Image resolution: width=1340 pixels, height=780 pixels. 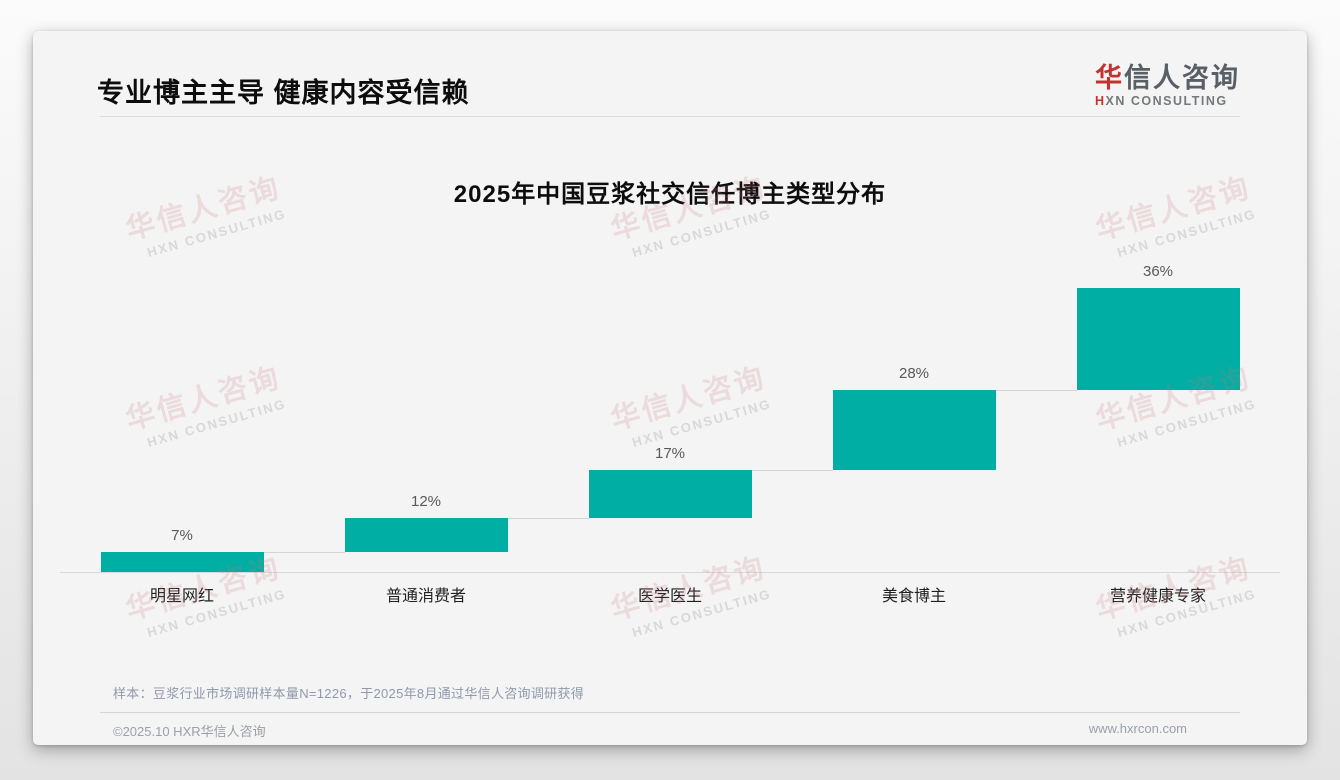 What do you see at coordinates (1137, 728) in the screenshot?
I see `website-url: www.hxrcon.com` at bounding box center [1137, 728].